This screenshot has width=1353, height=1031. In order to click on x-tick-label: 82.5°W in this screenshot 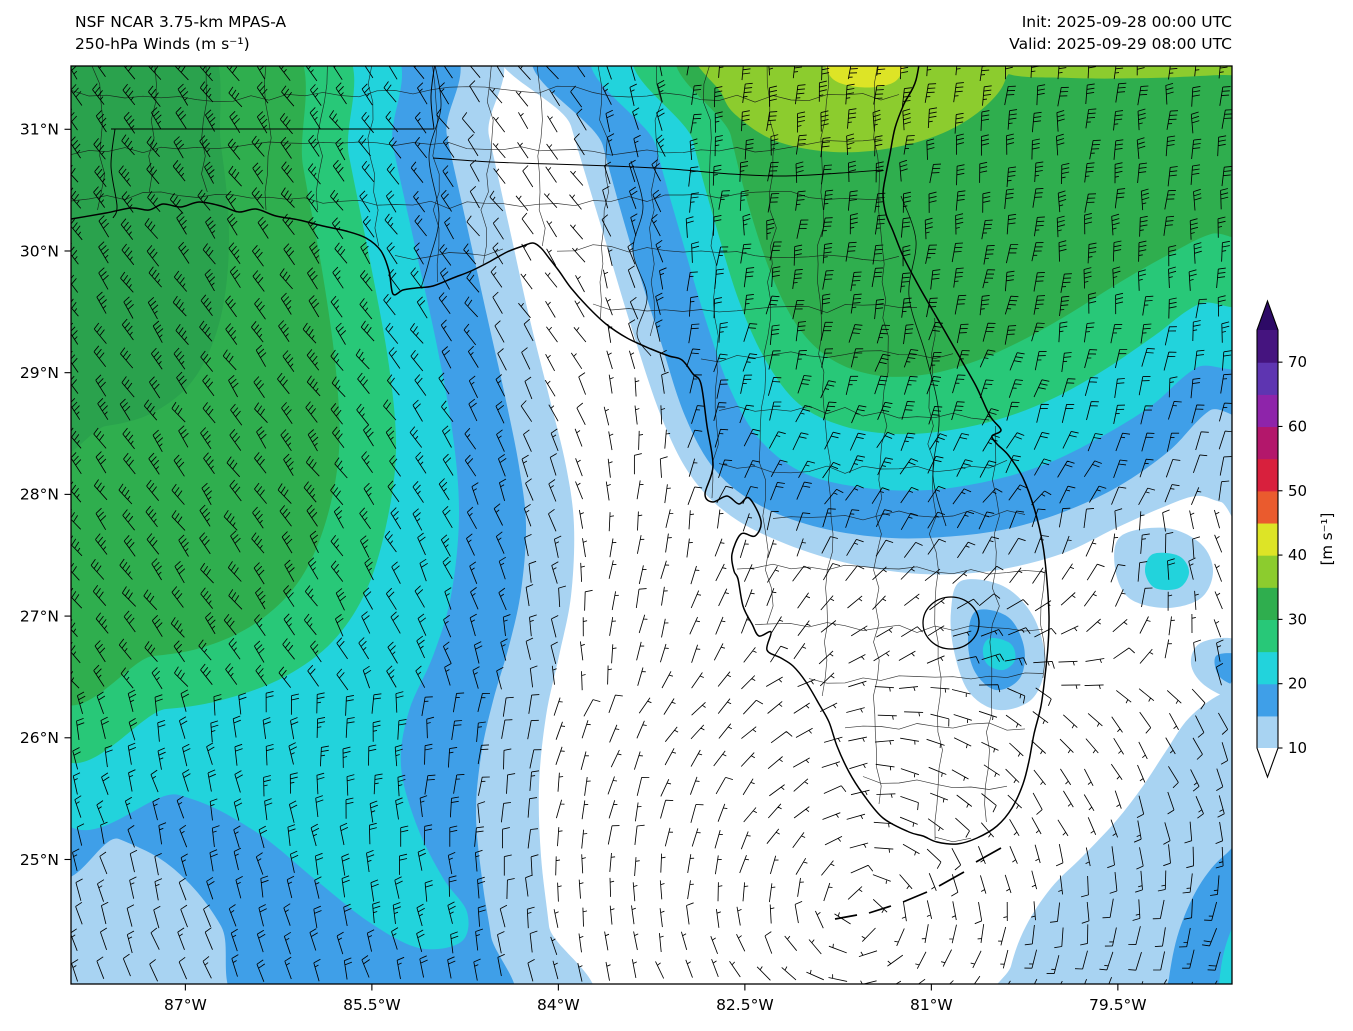, I will do `click(745, 1005)`.